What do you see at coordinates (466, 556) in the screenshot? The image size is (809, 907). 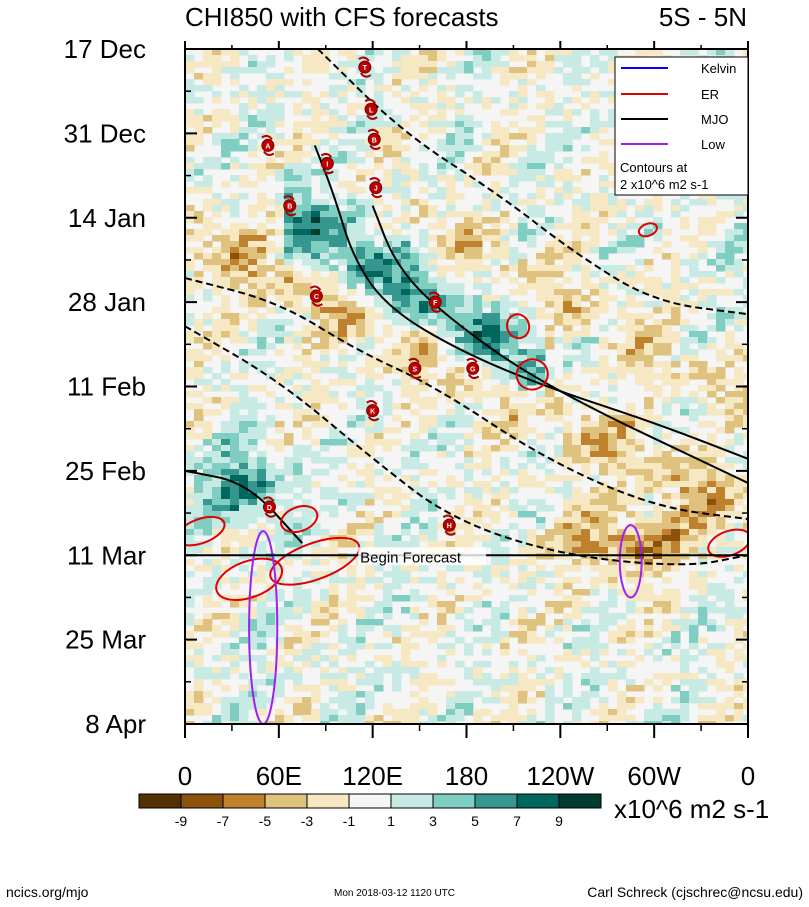 I see `forecast-marker: Begin Forecast` at bounding box center [466, 556].